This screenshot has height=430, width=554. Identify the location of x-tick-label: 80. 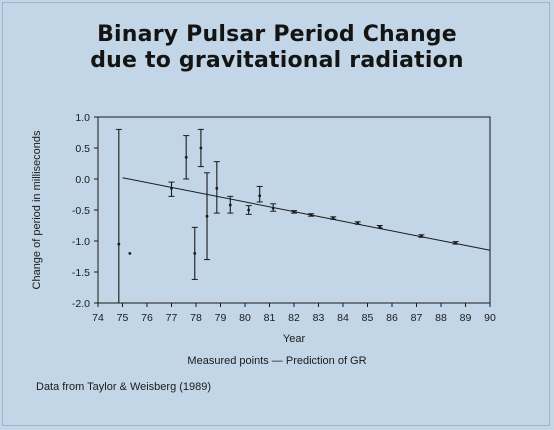
(245, 318).